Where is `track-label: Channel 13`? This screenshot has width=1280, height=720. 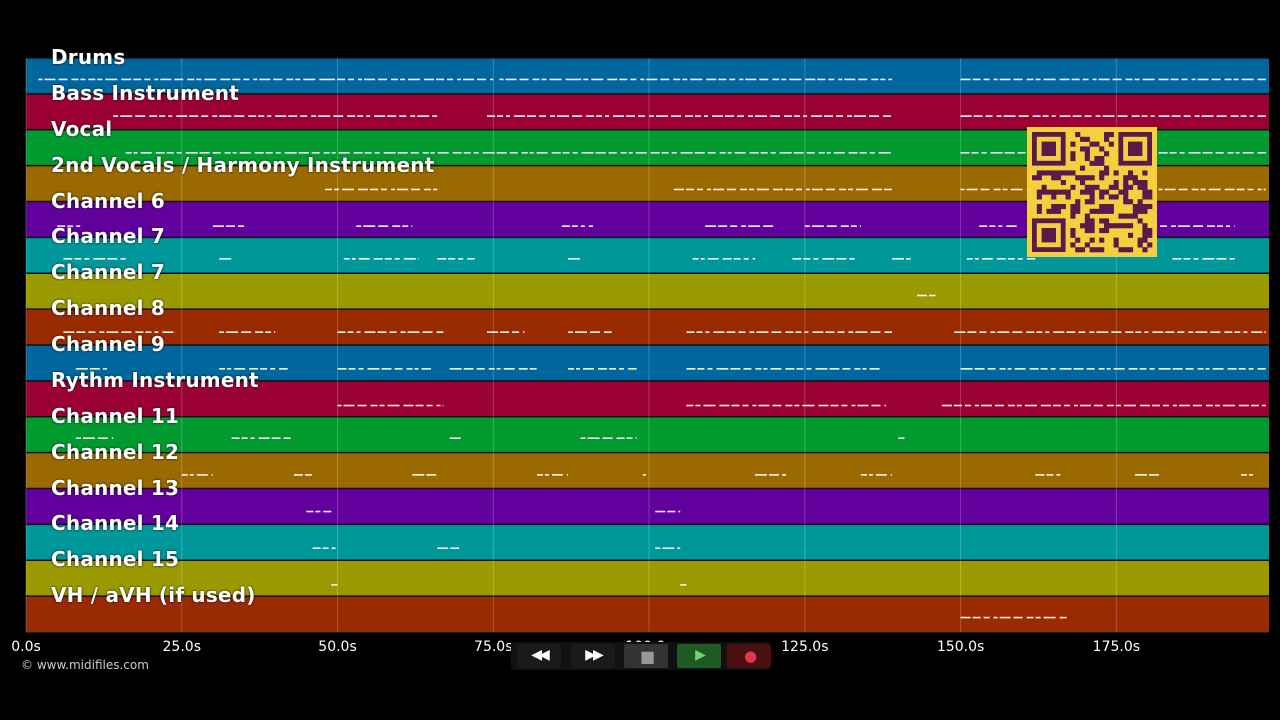
track-label: Channel 13 is located at coordinates (115, 487).